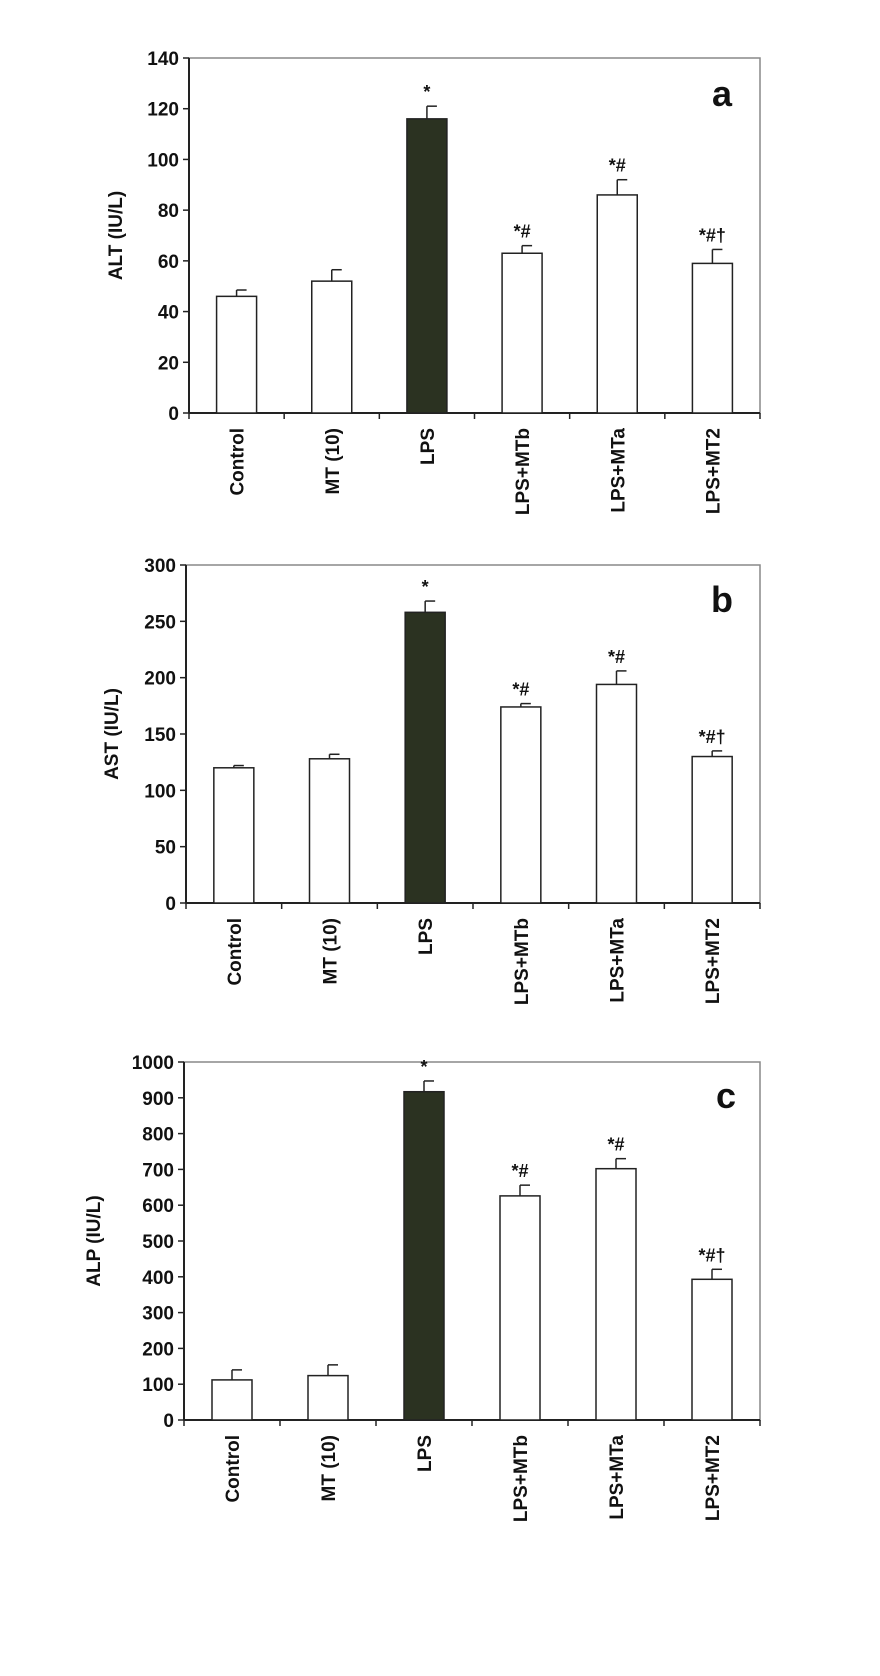 Image resolution: width=880 pixels, height=1676 pixels. What do you see at coordinates (94, 1240) in the screenshot?
I see `y-axis-label: ALP (IU/L)` at bounding box center [94, 1240].